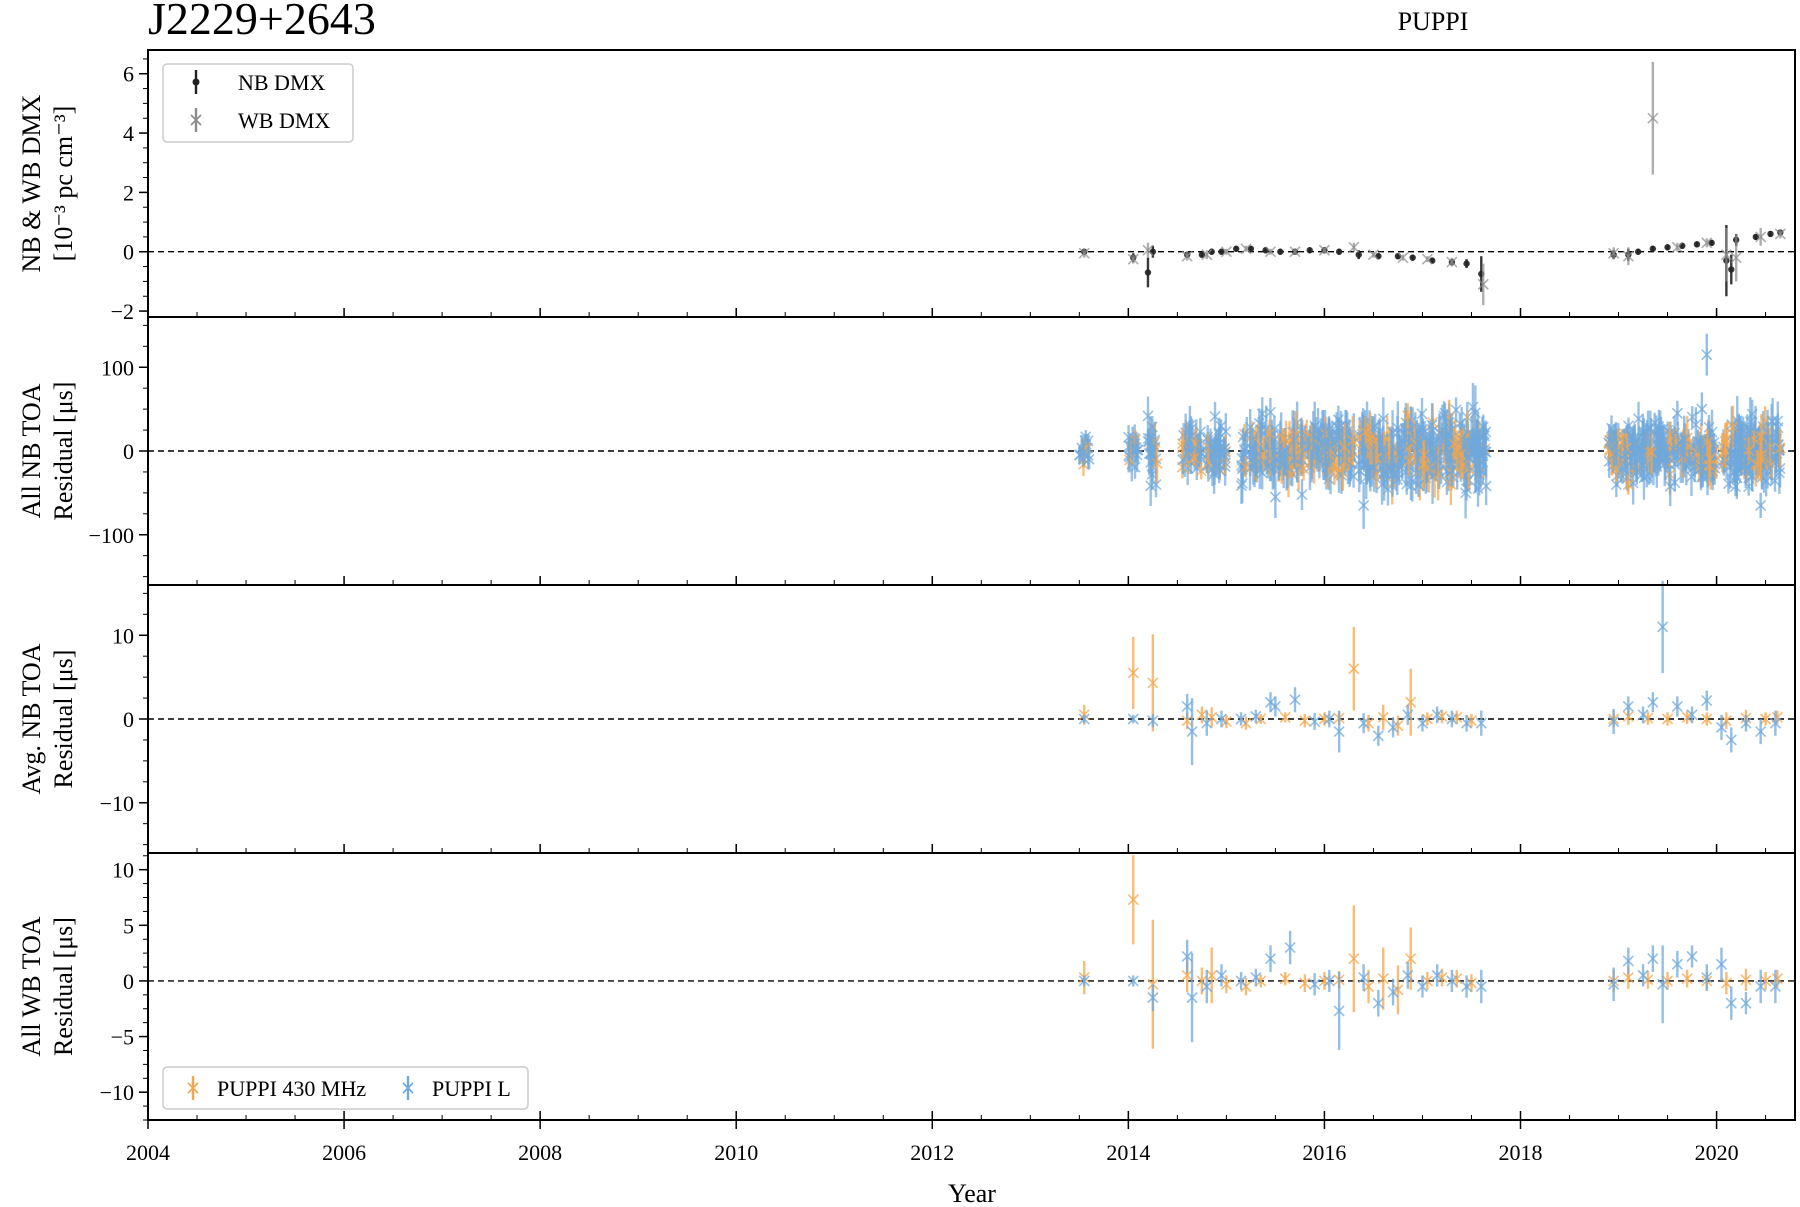 Image resolution: width=1800 pixels, height=1207 pixels. I want to click on x-tick-label: 2014, so click(1128, 1152).